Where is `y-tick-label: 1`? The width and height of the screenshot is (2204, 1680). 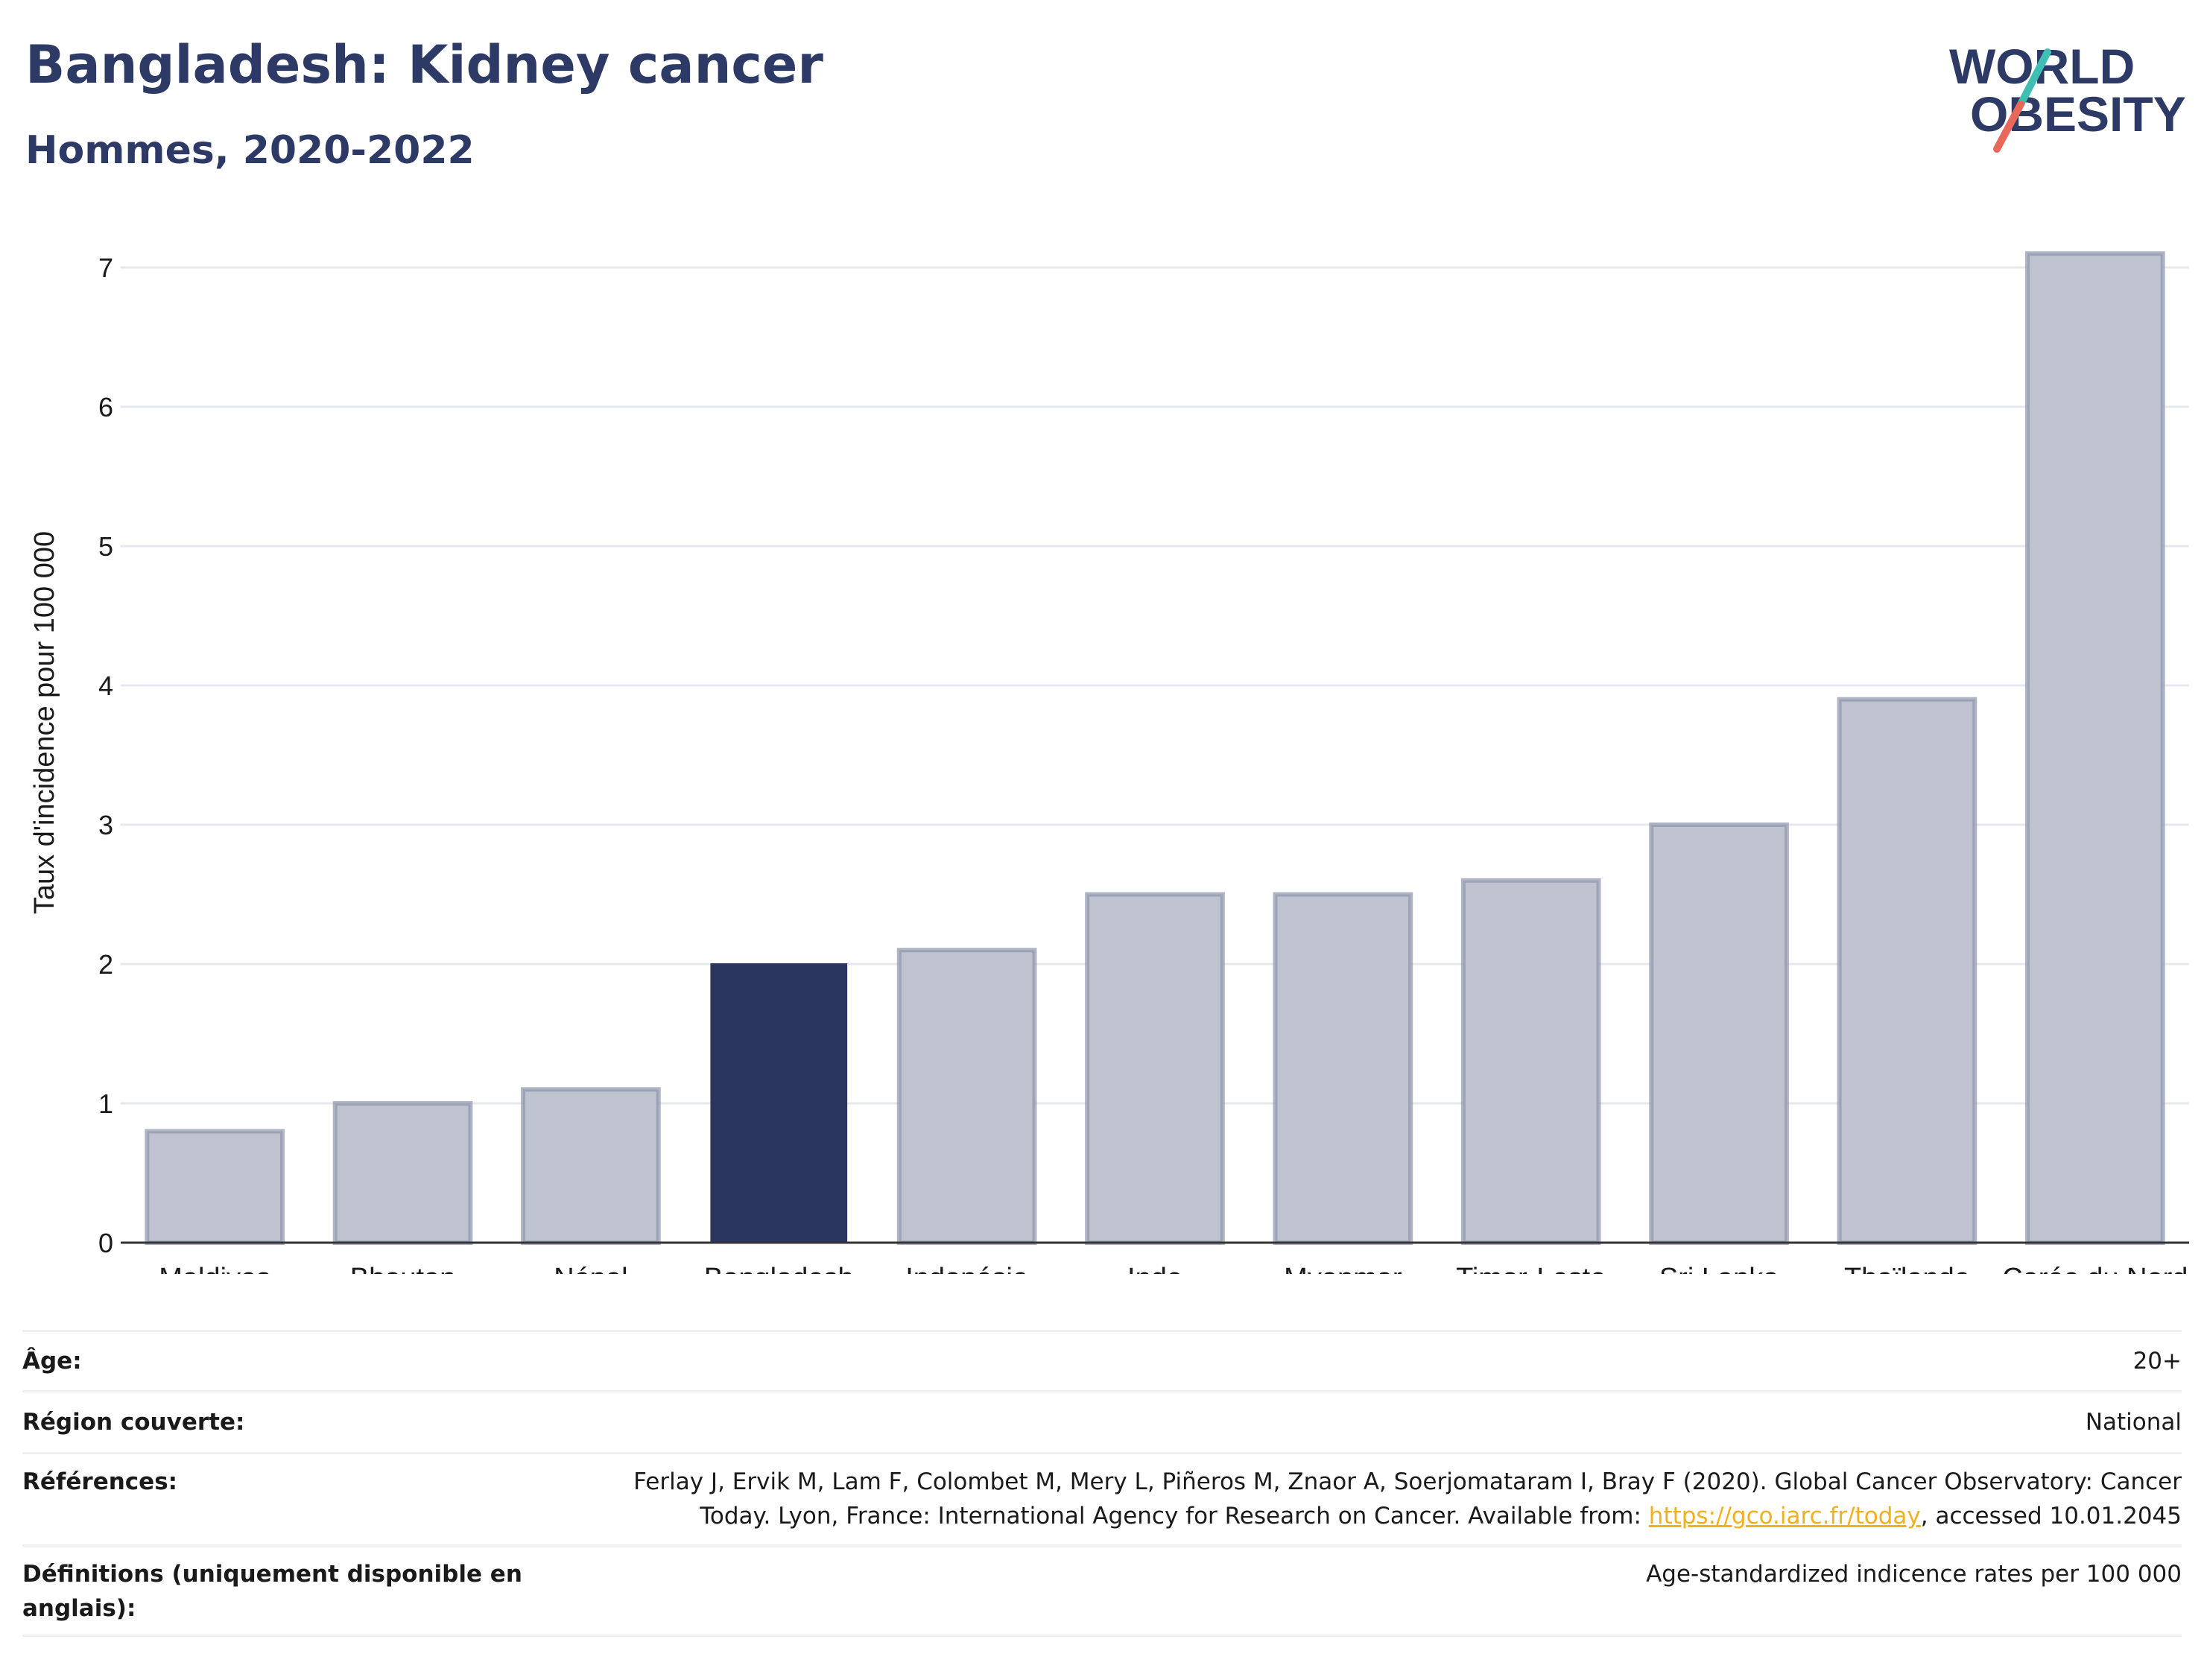 y-tick-label: 1 is located at coordinates (105, 1103).